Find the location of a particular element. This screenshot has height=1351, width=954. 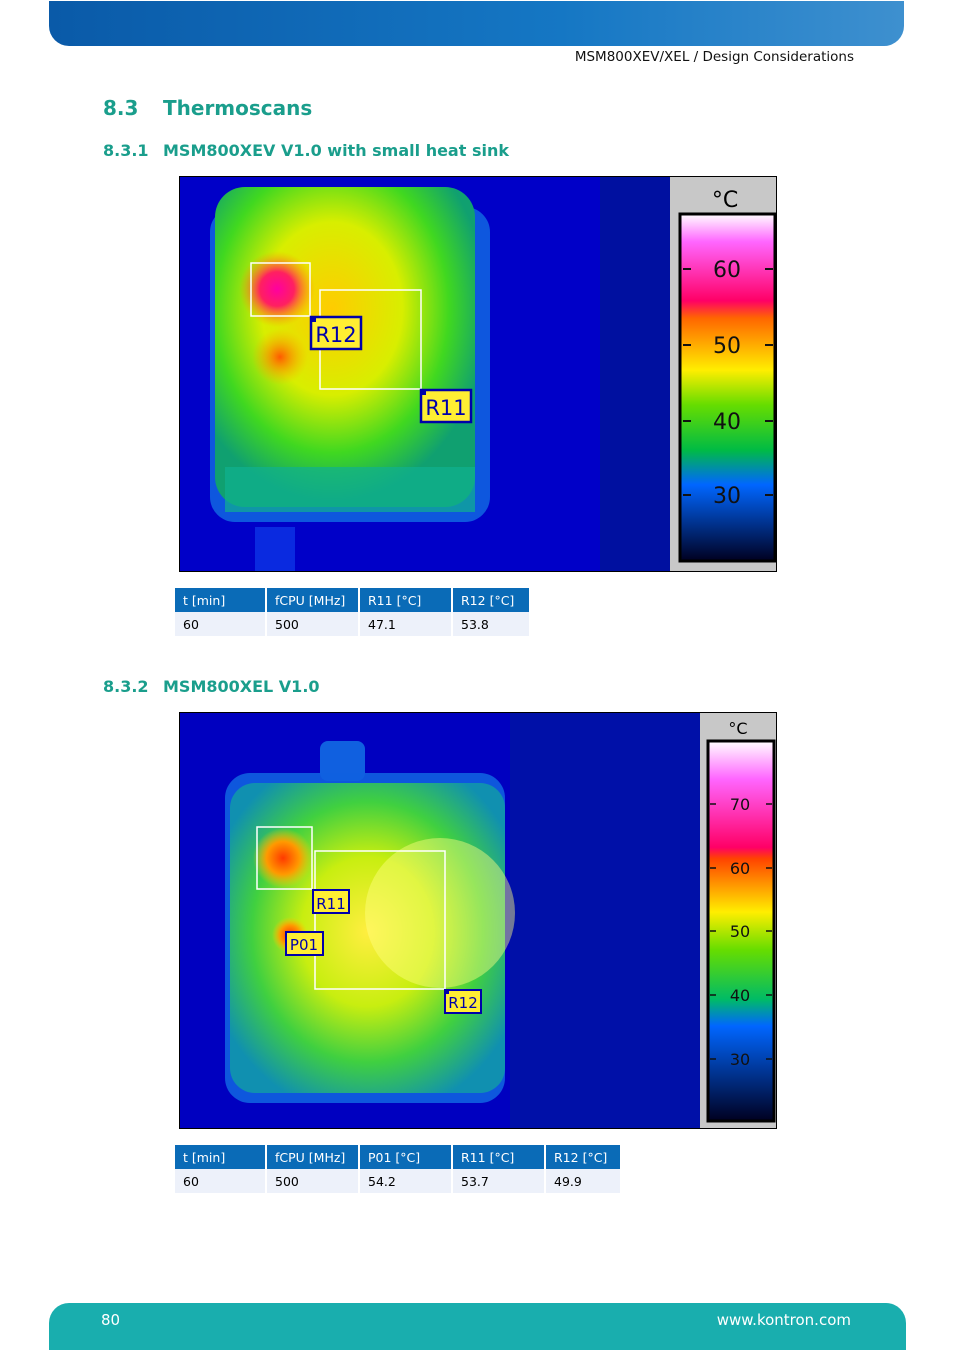

table-cell: 47.1 is located at coordinates (405, 625).